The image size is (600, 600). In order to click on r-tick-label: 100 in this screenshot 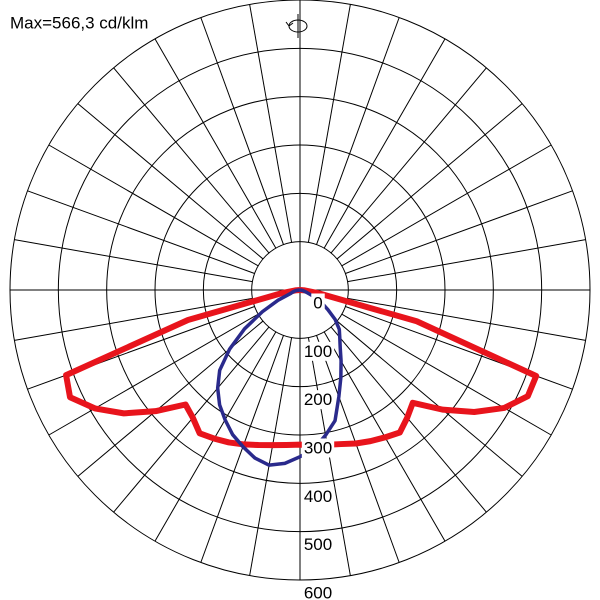, I will do `click(318, 351)`.